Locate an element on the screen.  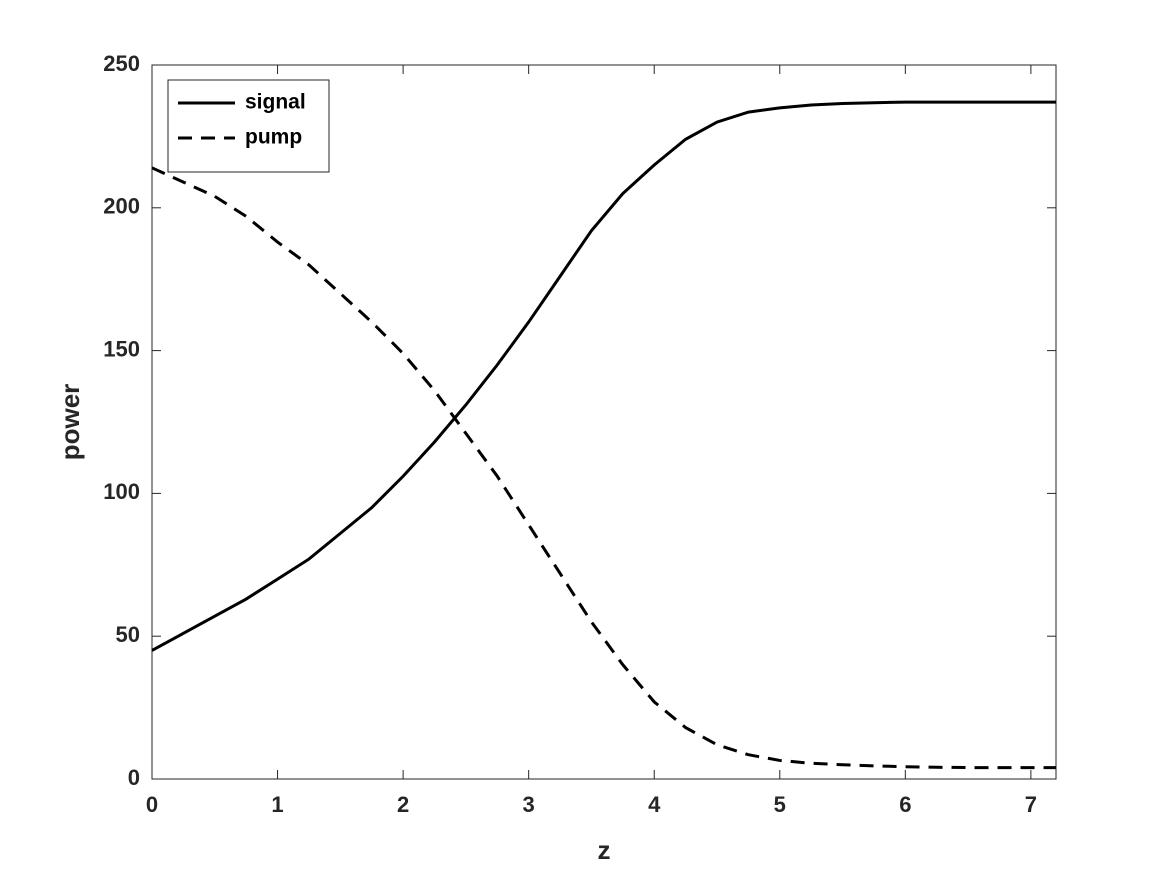
y-tick-label: 50 is located at coordinates (128, 634).